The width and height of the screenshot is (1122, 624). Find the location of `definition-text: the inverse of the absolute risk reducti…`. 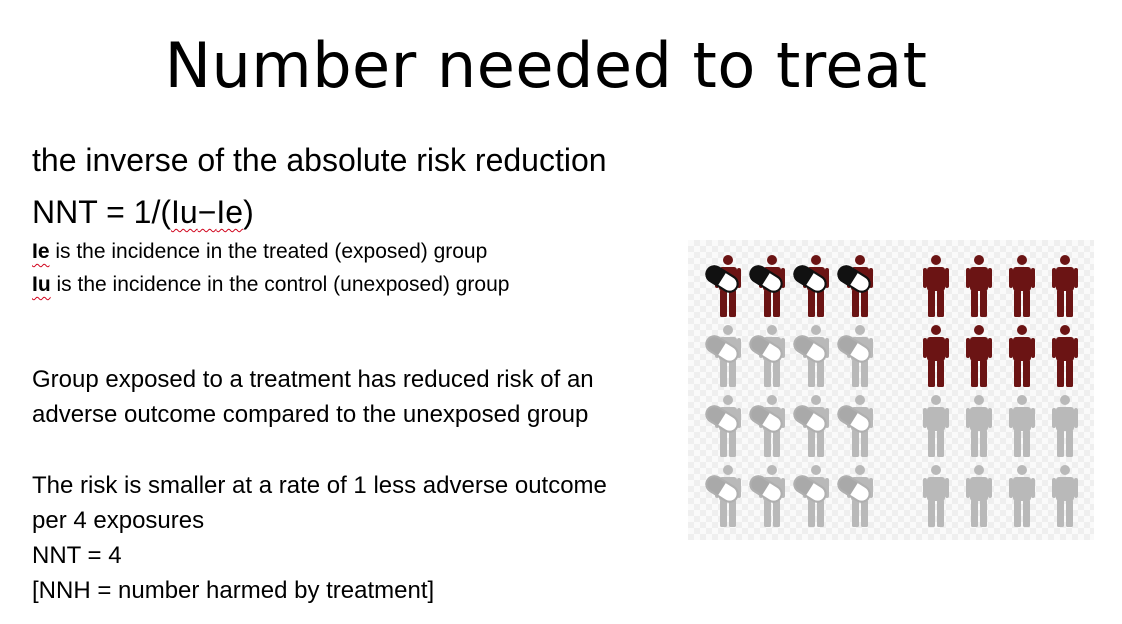

definition-text: the inverse of the absolute risk reducti… is located at coordinates (319, 160).